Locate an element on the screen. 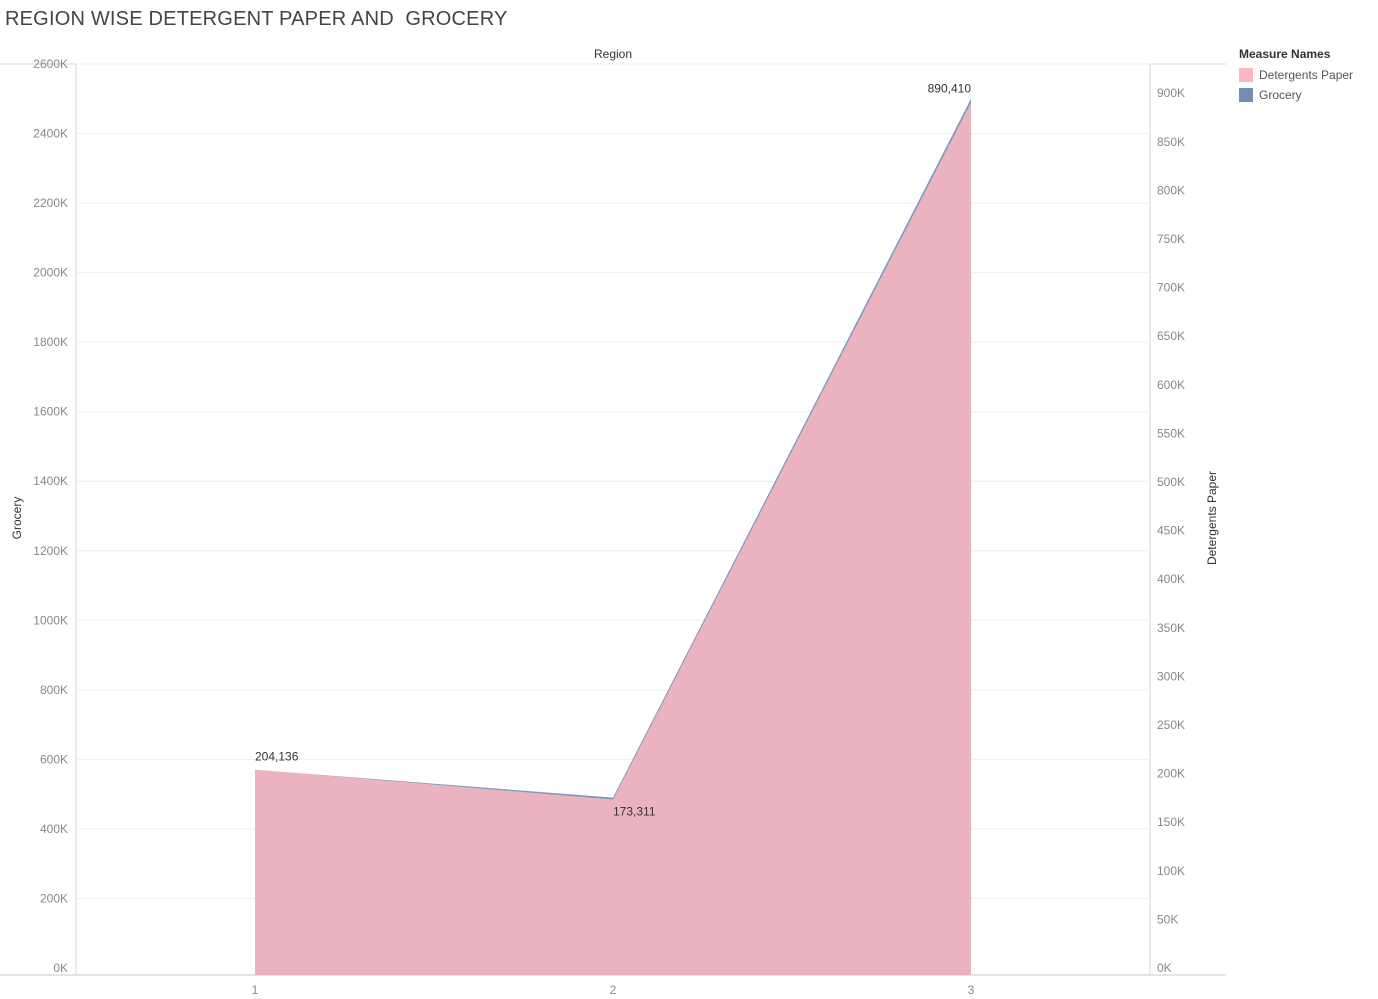 The image size is (1378, 999). y-right-tick-label: 150K is located at coordinates (1171, 822).